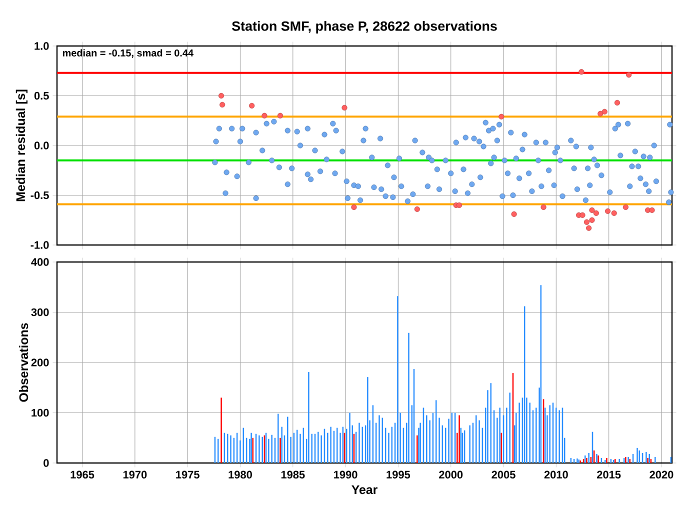  I want to click on y-tick-label: 0.0, so click(41, 146).